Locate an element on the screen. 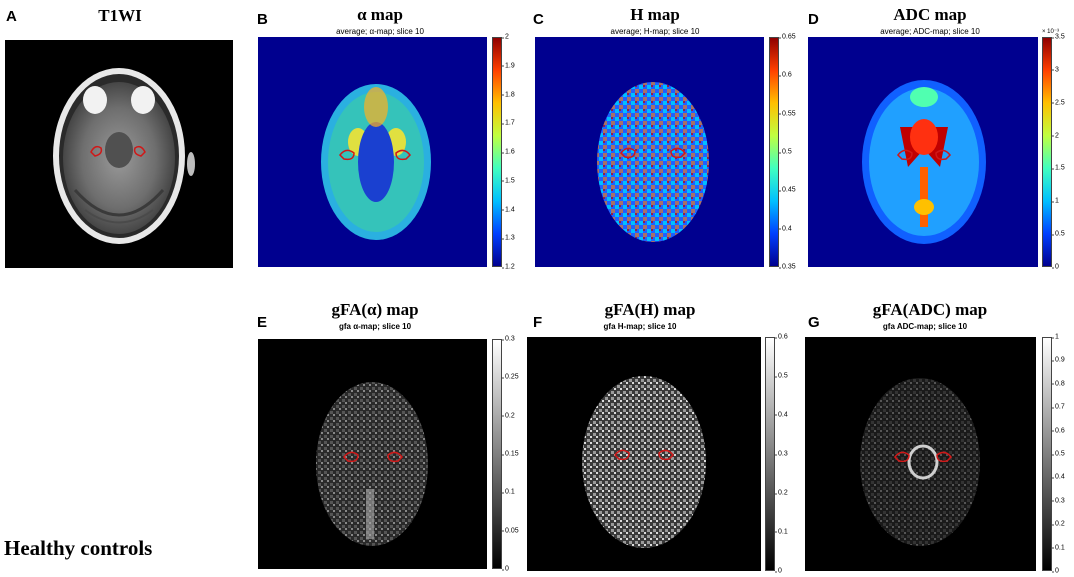 This screenshot has height=577, width=1074. tick: 1.6 is located at coordinates (508, 152).